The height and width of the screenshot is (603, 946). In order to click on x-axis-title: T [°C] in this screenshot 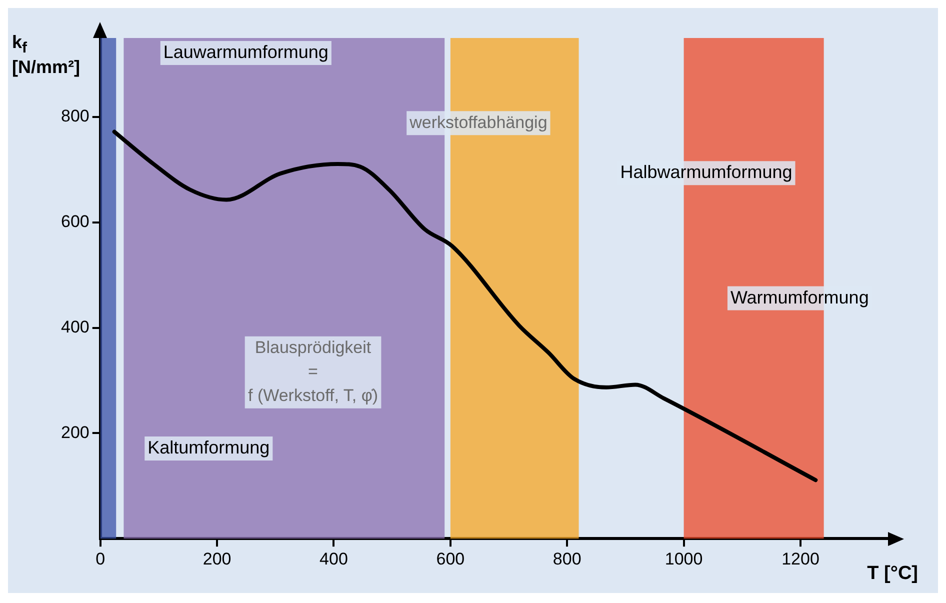, I will do `click(892, 574)`.